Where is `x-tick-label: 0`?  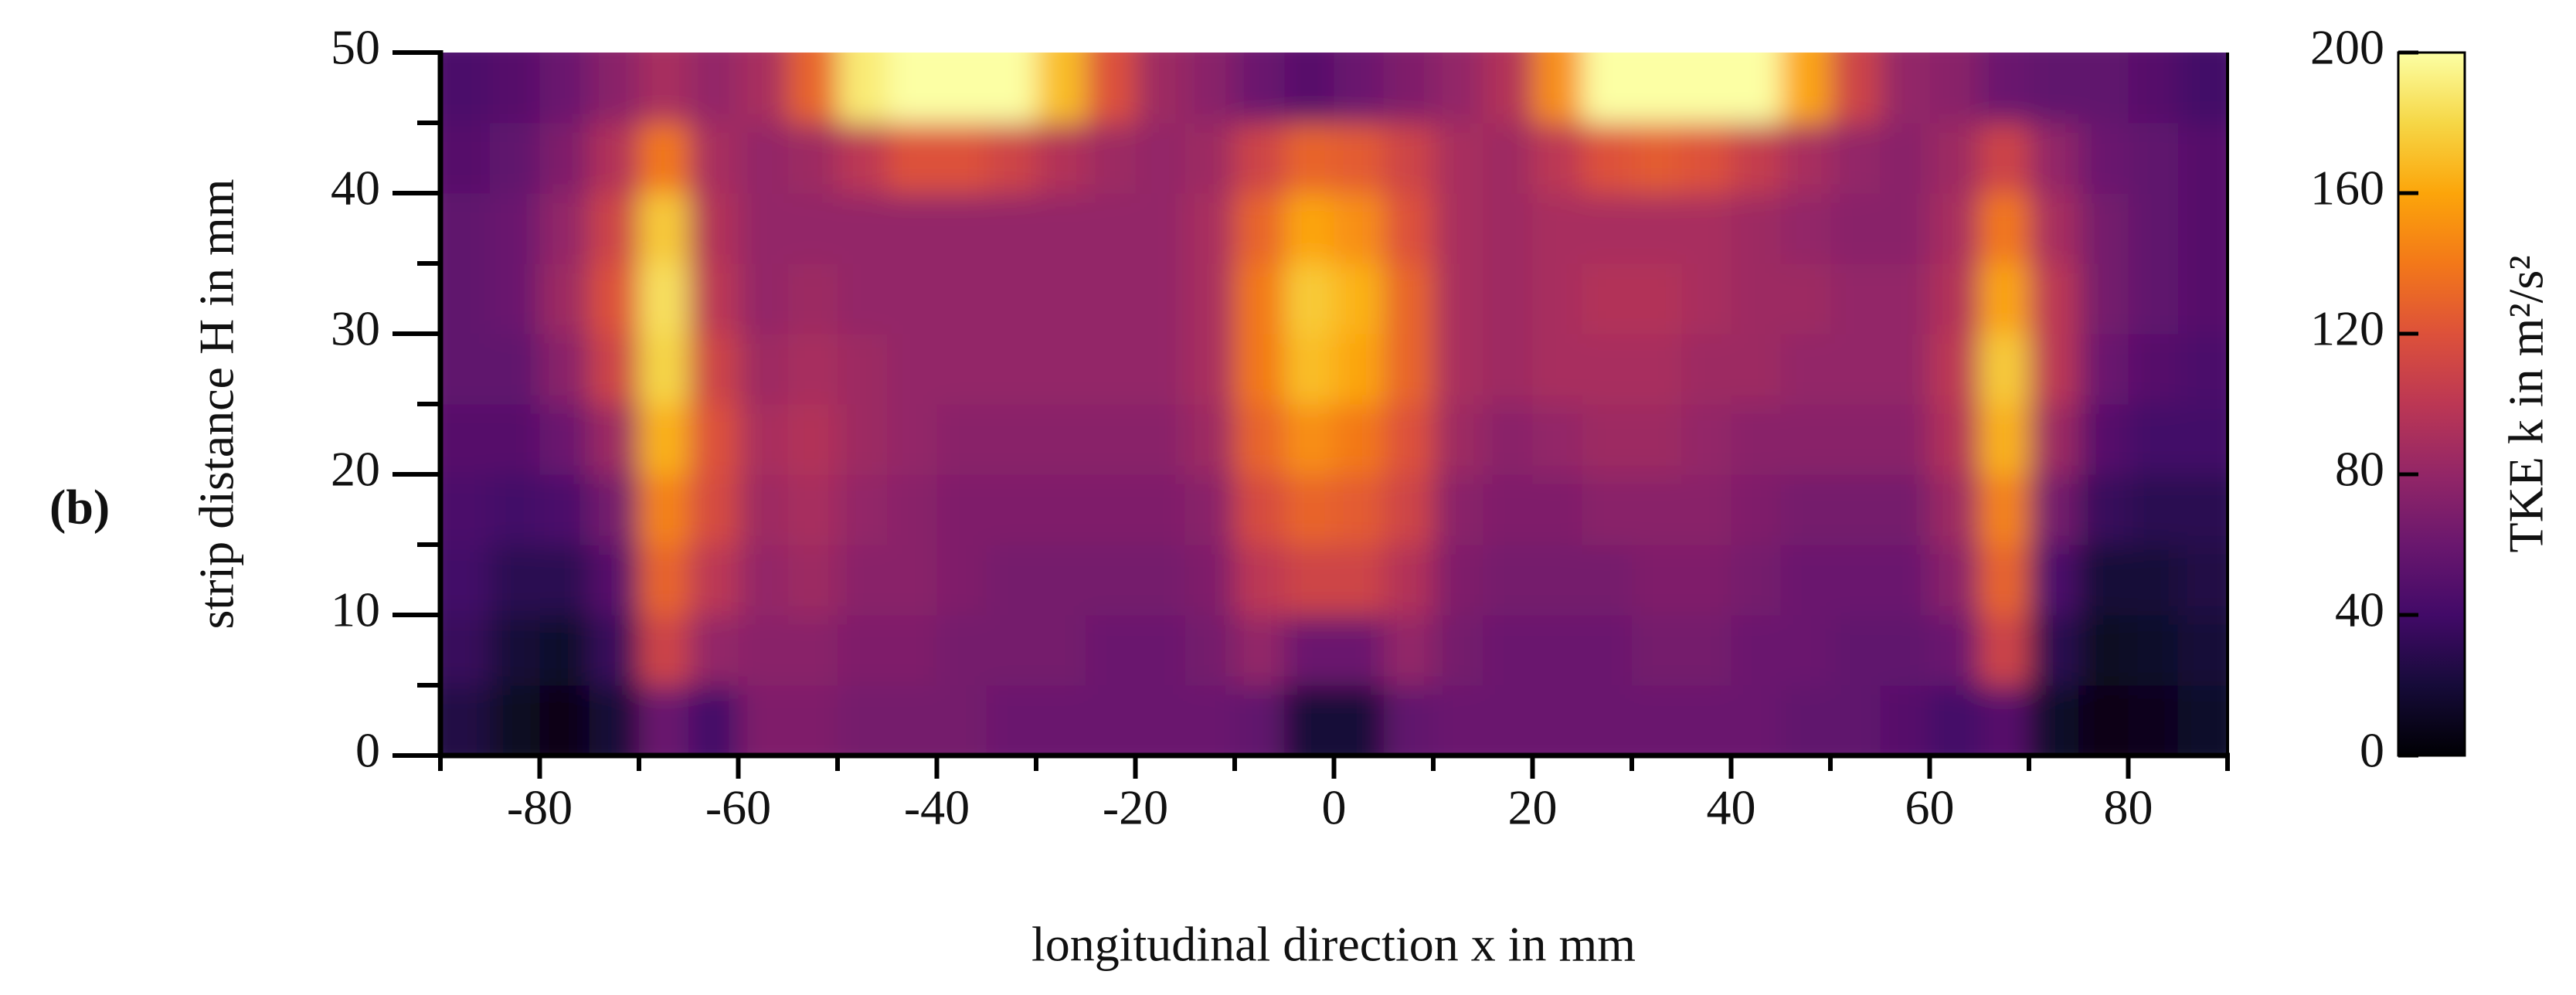 x-tick-label: 0 is located at coordinates (1334, 807).